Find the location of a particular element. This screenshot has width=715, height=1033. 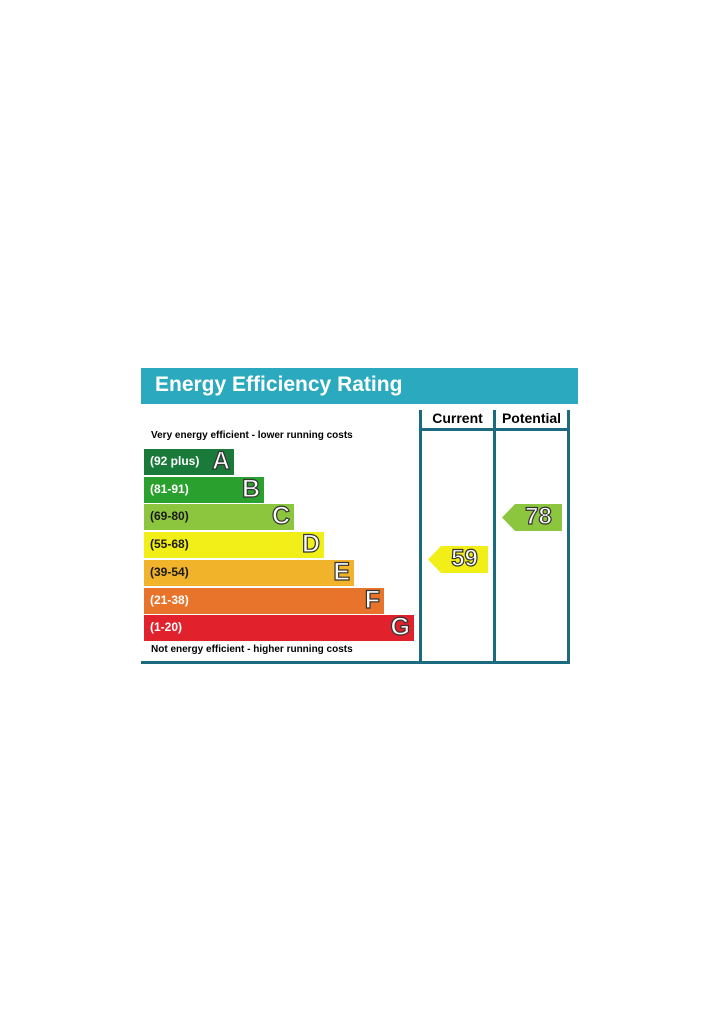

potential-rating-arrow: 78 is located at coordinates (532, 517).